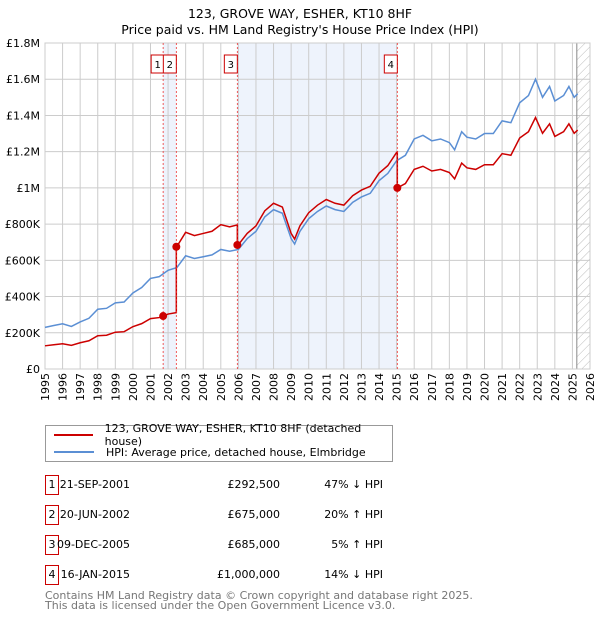  I want to click on y-tick-label: £600K, so click(23, 260).